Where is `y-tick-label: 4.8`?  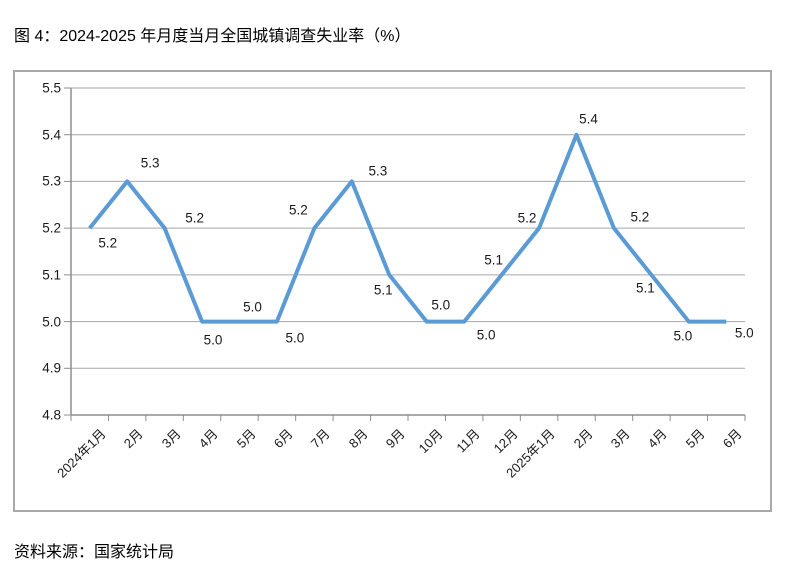 y-tick-label: 4.8 is located at coordinates (51, 415).